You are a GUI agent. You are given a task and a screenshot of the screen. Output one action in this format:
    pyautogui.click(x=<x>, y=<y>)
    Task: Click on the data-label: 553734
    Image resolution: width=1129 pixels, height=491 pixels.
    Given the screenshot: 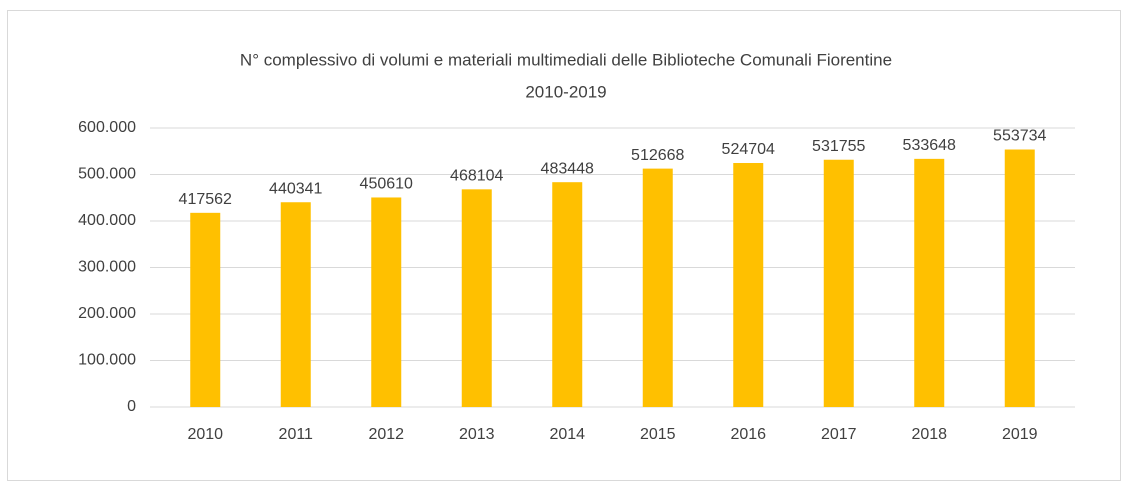 What is the action you would take?
    pyautogui.click(x=1019, y=136)
    